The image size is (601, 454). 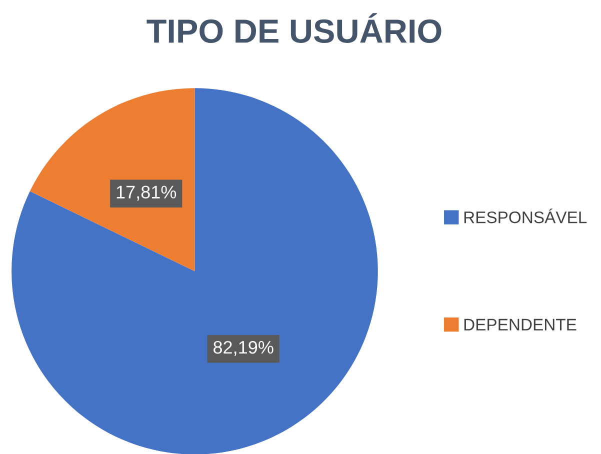 What do you see at coordinates (294, 28) in the screenshot?
I see `chart-title: TIPO DE USUÁRIO` at bounding box center [294, 28].